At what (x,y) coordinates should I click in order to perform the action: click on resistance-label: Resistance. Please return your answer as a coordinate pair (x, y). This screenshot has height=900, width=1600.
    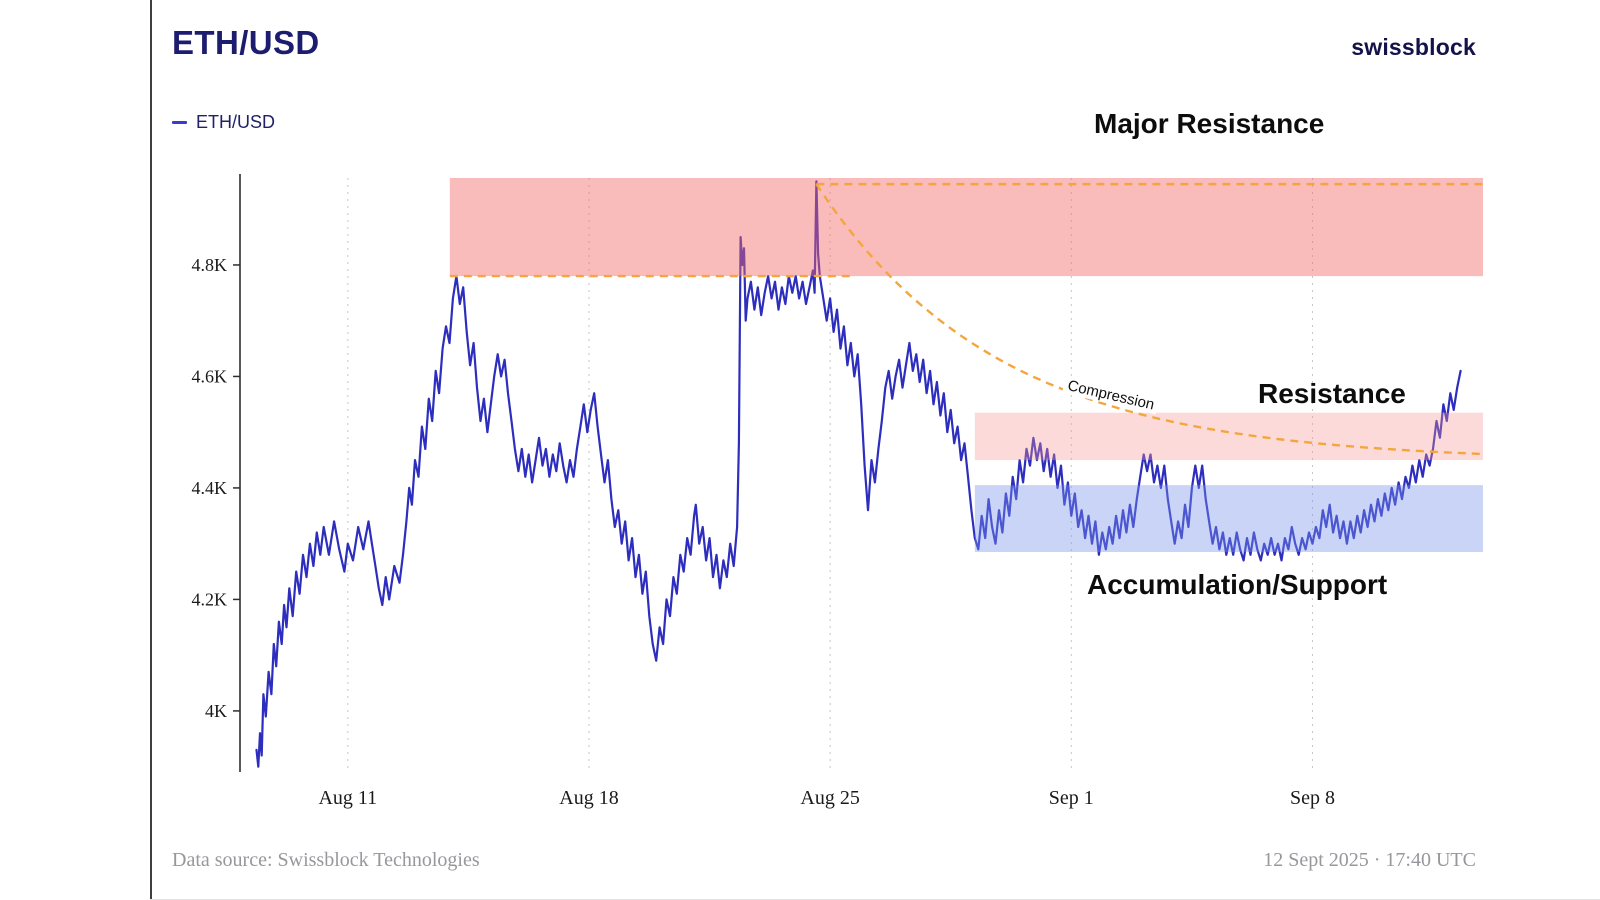
    Looking at the image, I should click on (1332, 393).